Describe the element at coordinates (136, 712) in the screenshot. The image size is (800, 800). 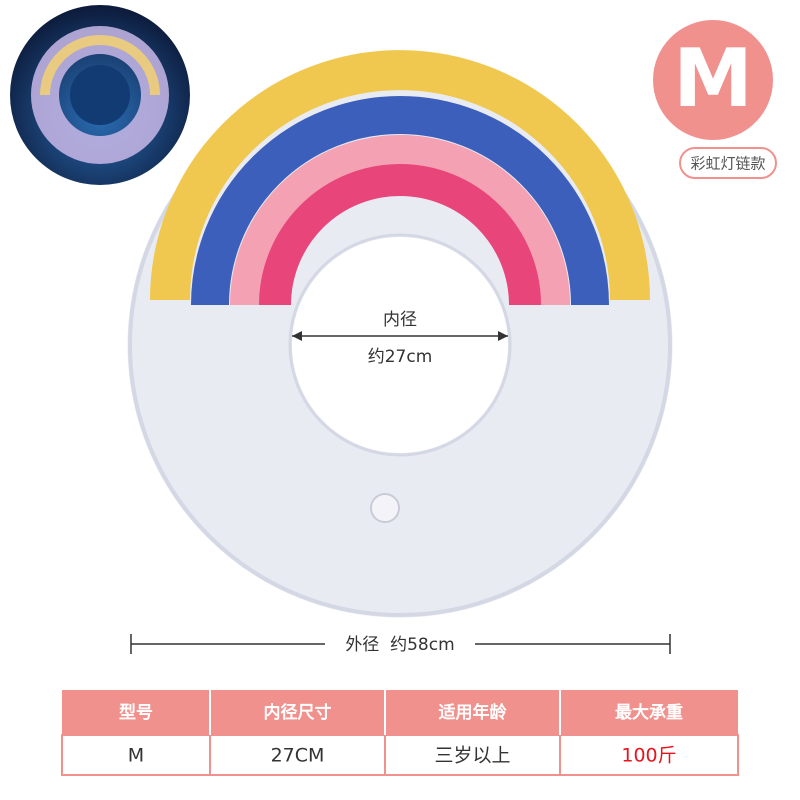
I see `header-cell: 型号` at that location.